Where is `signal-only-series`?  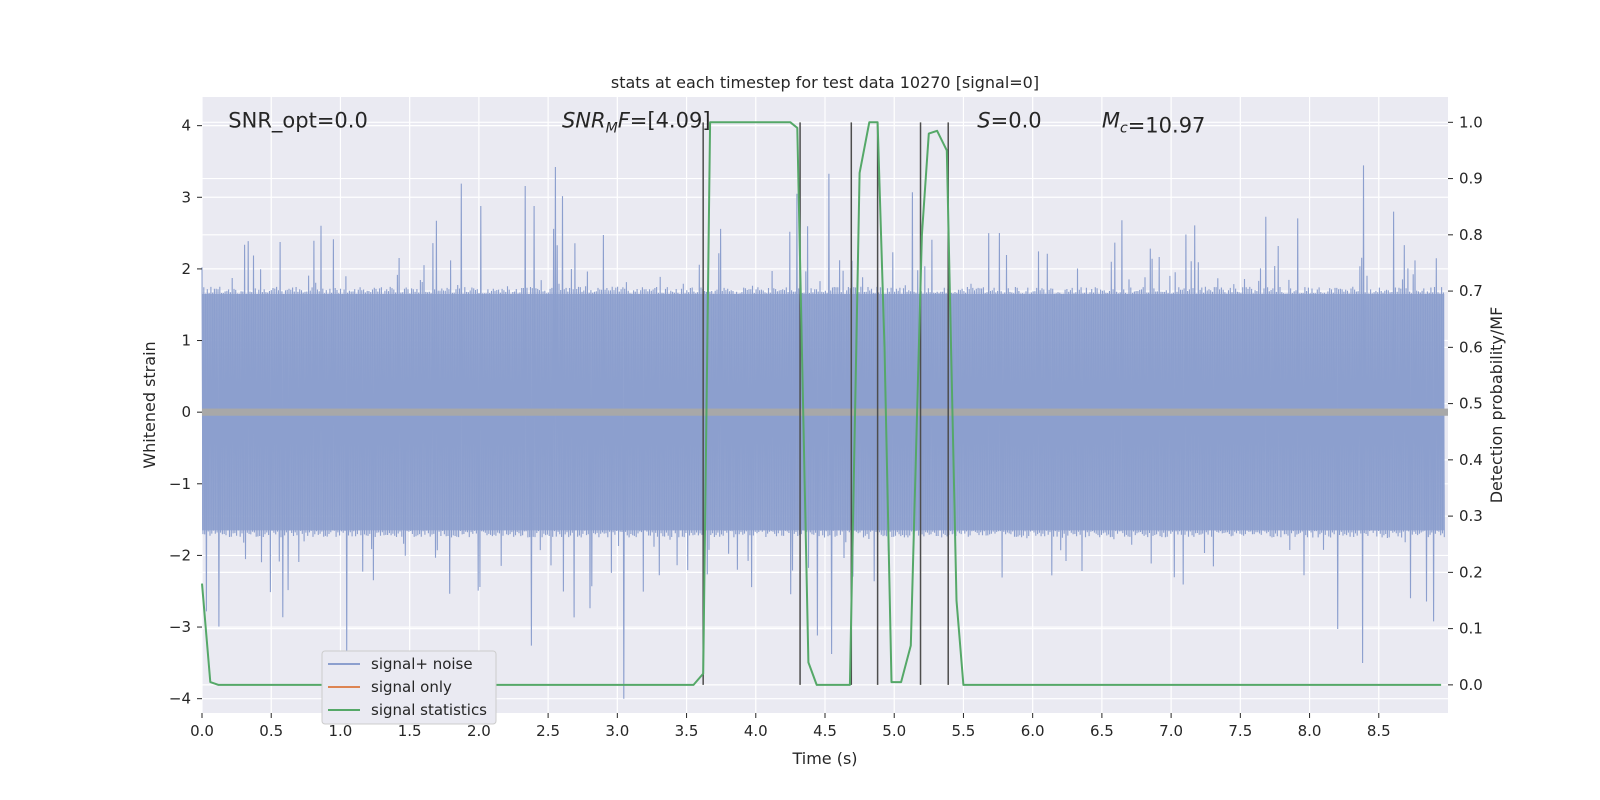 signal-only-series is located at coordinates (825, 412).